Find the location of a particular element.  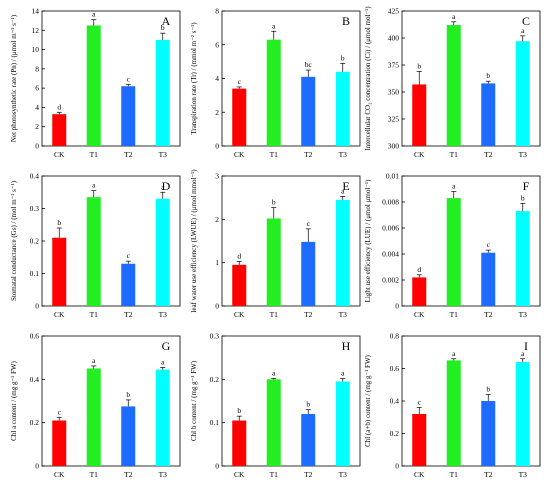

panel-c-bar-t3 is located at coordinates (522, 93).